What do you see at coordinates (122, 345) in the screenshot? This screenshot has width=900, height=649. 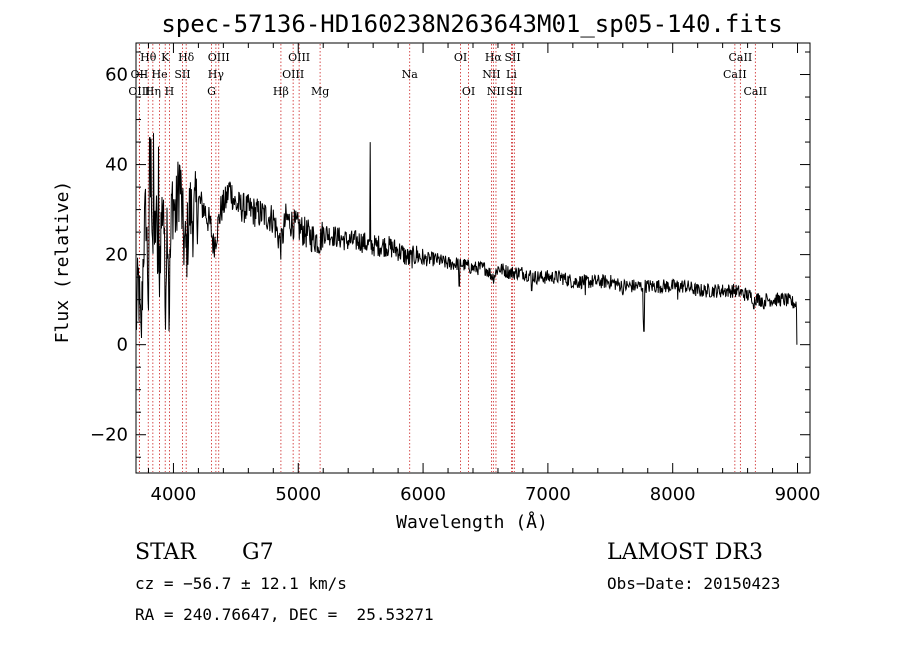 I see `y-tick-label: 0` at bounding box center [122, 345].